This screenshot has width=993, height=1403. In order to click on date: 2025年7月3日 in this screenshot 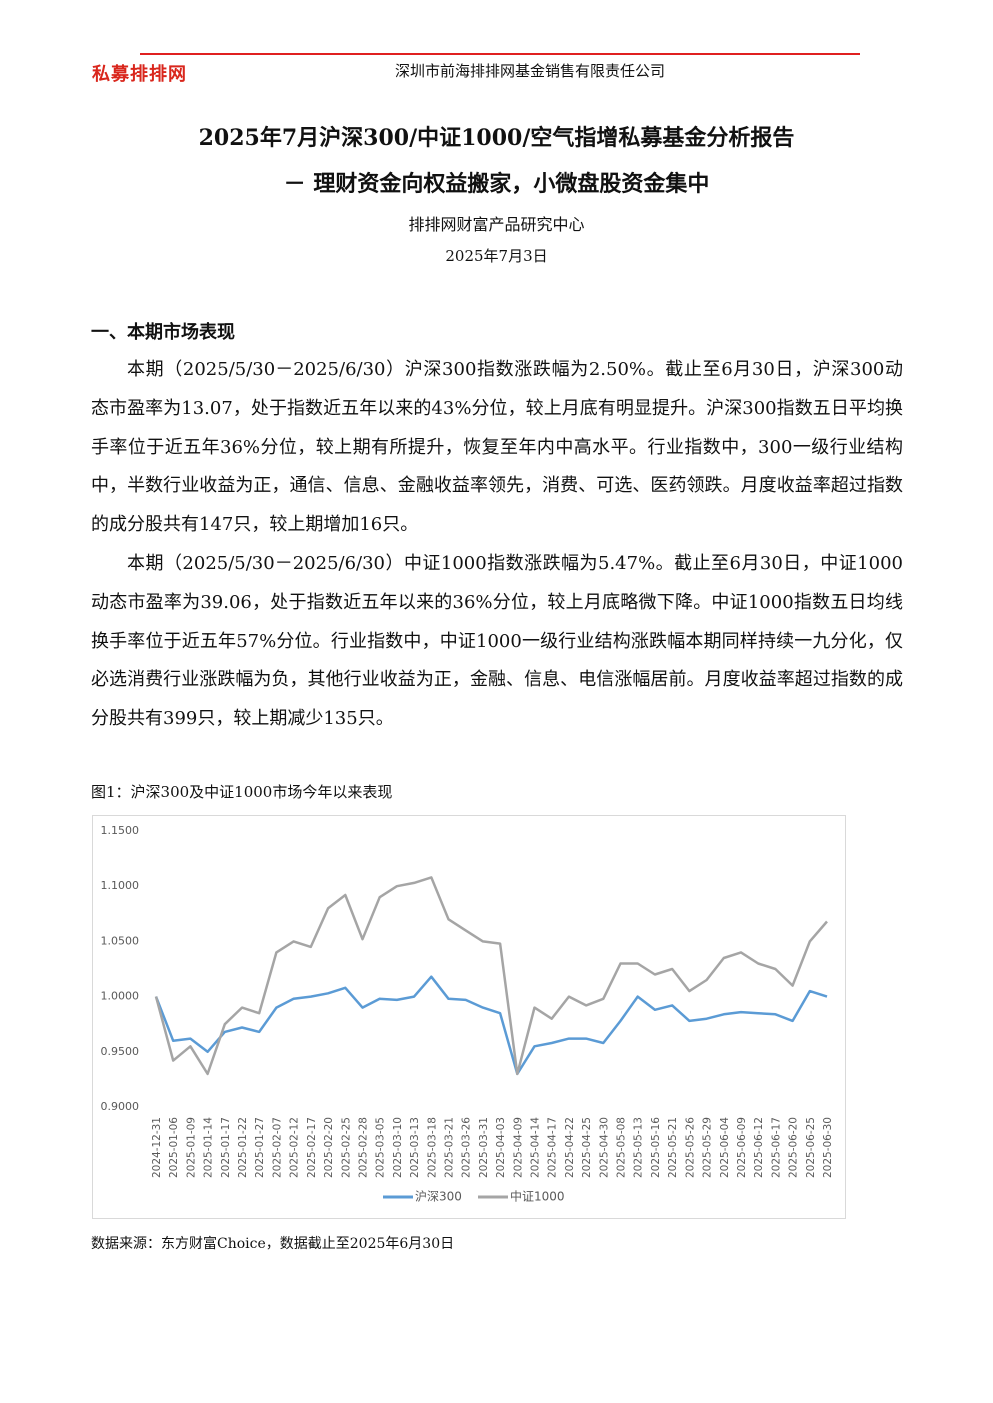, I will do `click(496, 256)`.